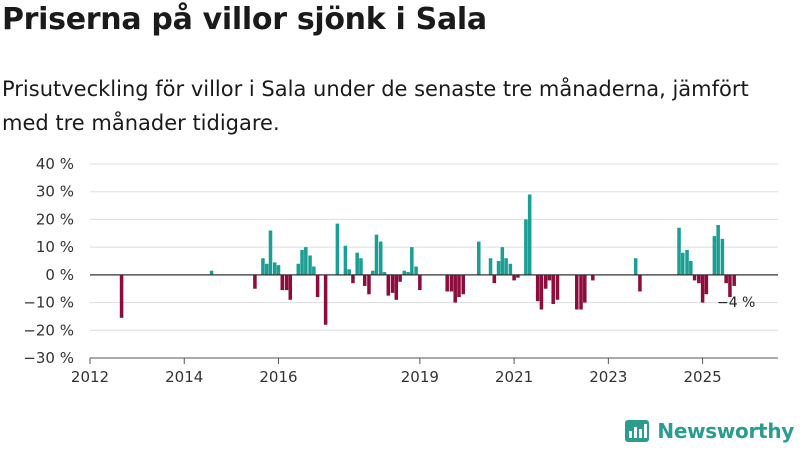 Image resolution: width=800 pixels, height=450 pixels. Describe the element at coordinates (48, 303) in the screenshot. I see `y-tick-label: −10 %` at that location.